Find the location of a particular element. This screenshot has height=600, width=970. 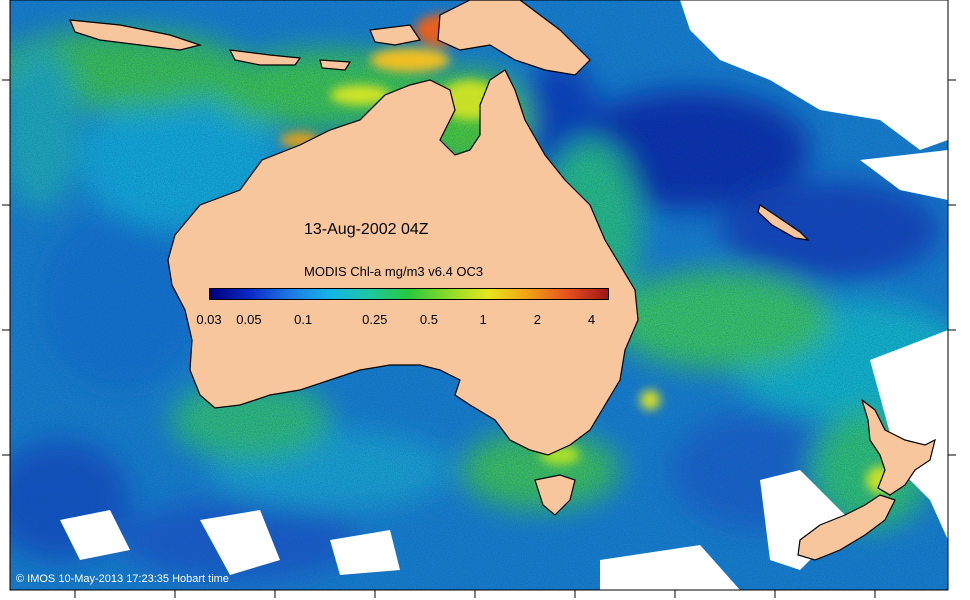

legend-tick-4: 0.5 is located at coordinates (429, 319).